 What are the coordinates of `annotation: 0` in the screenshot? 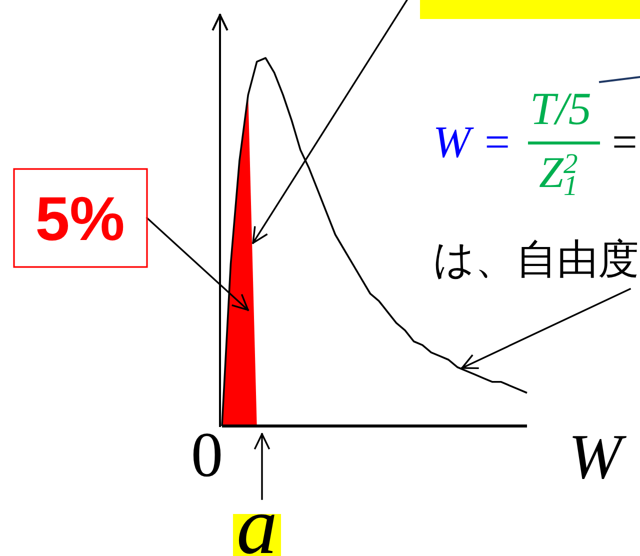 It's located at (207, 454).